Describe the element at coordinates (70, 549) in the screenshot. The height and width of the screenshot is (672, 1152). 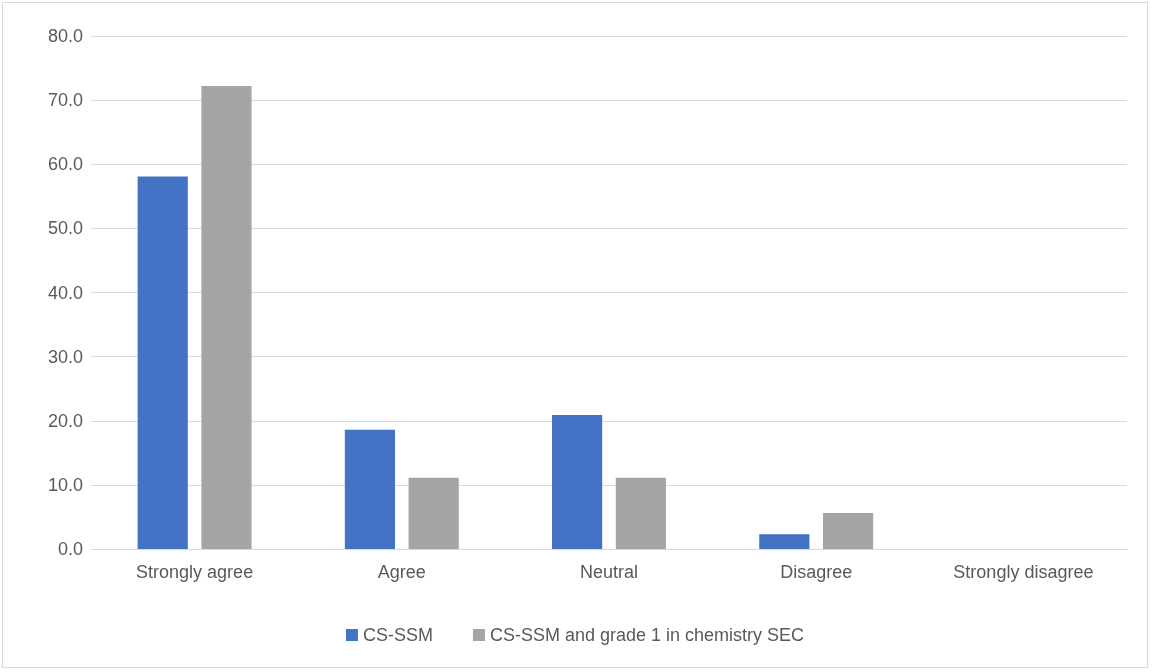
I see `y-tick-label: 0.0` at that location.